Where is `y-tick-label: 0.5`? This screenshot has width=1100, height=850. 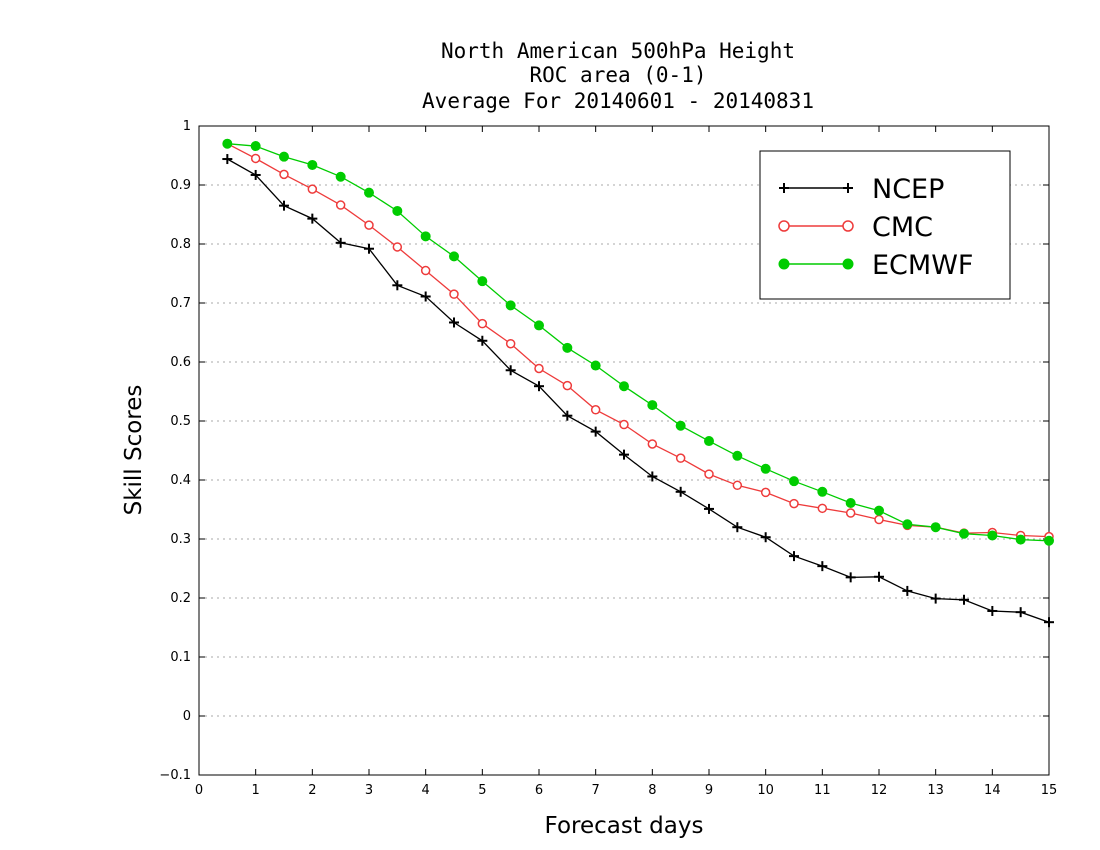 y-tick-label: 0.5 is located at coordinates (180, 421).